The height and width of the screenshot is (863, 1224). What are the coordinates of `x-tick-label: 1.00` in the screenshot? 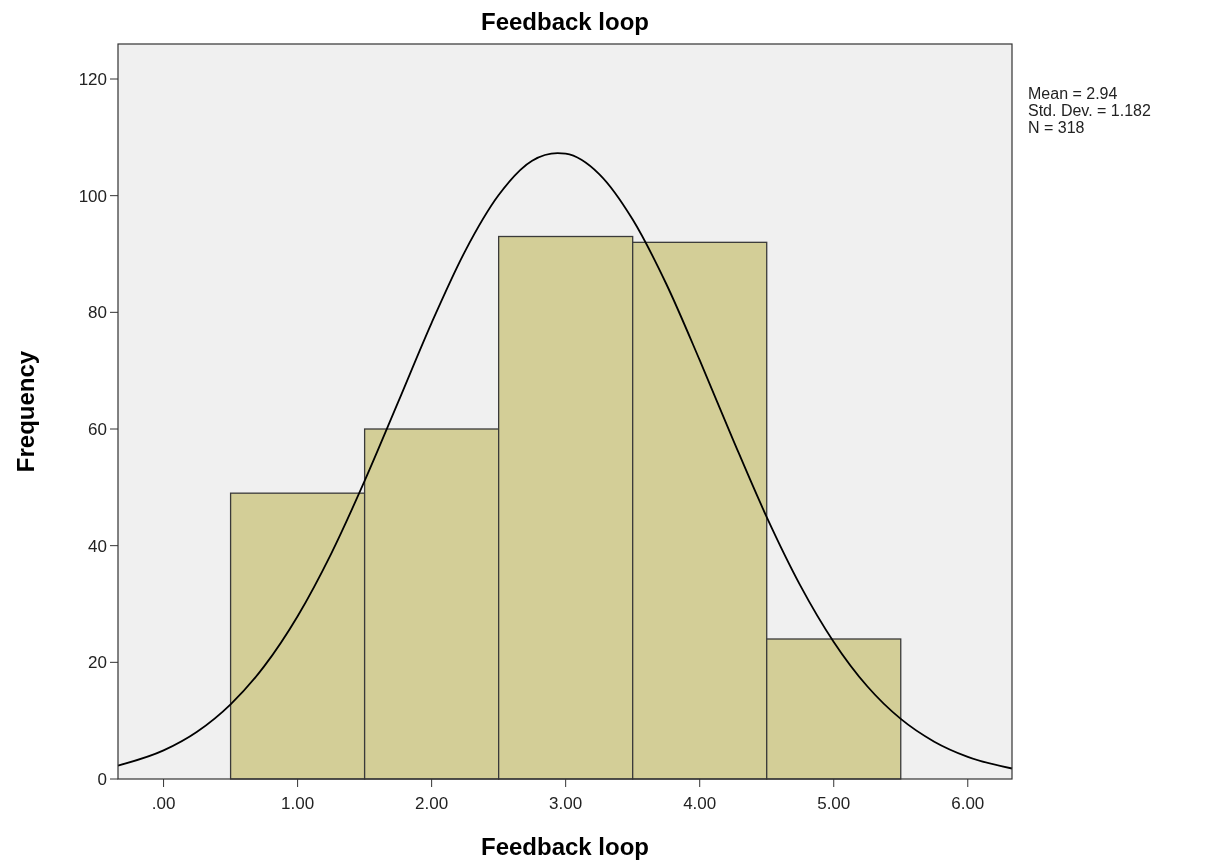 It's located at (298, 803).